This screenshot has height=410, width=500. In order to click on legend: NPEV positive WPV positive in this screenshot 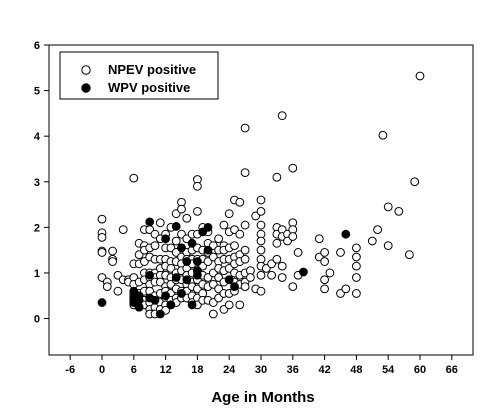, I will do `click(139, 75)`.